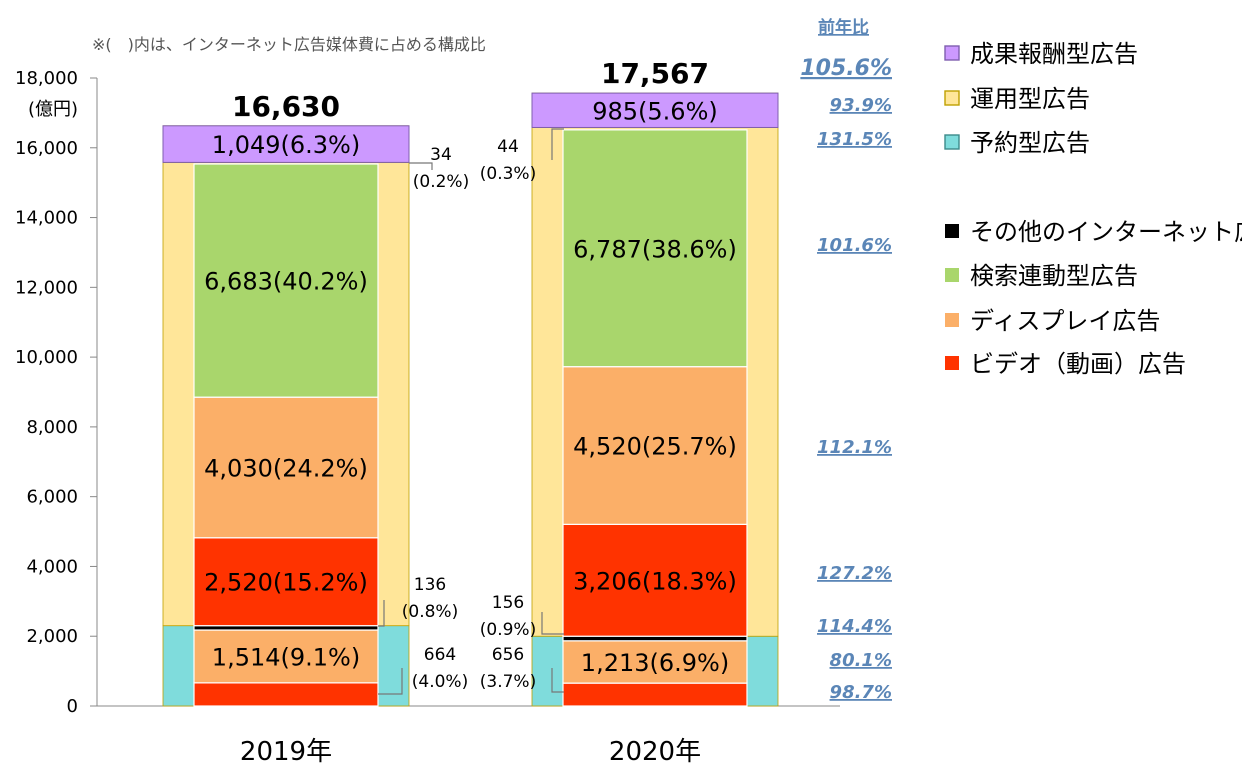  What do you see at coordinates (843, 27) in the screenshot?
I see `yoy-title: 前年比` at bounding box center [843, 27].